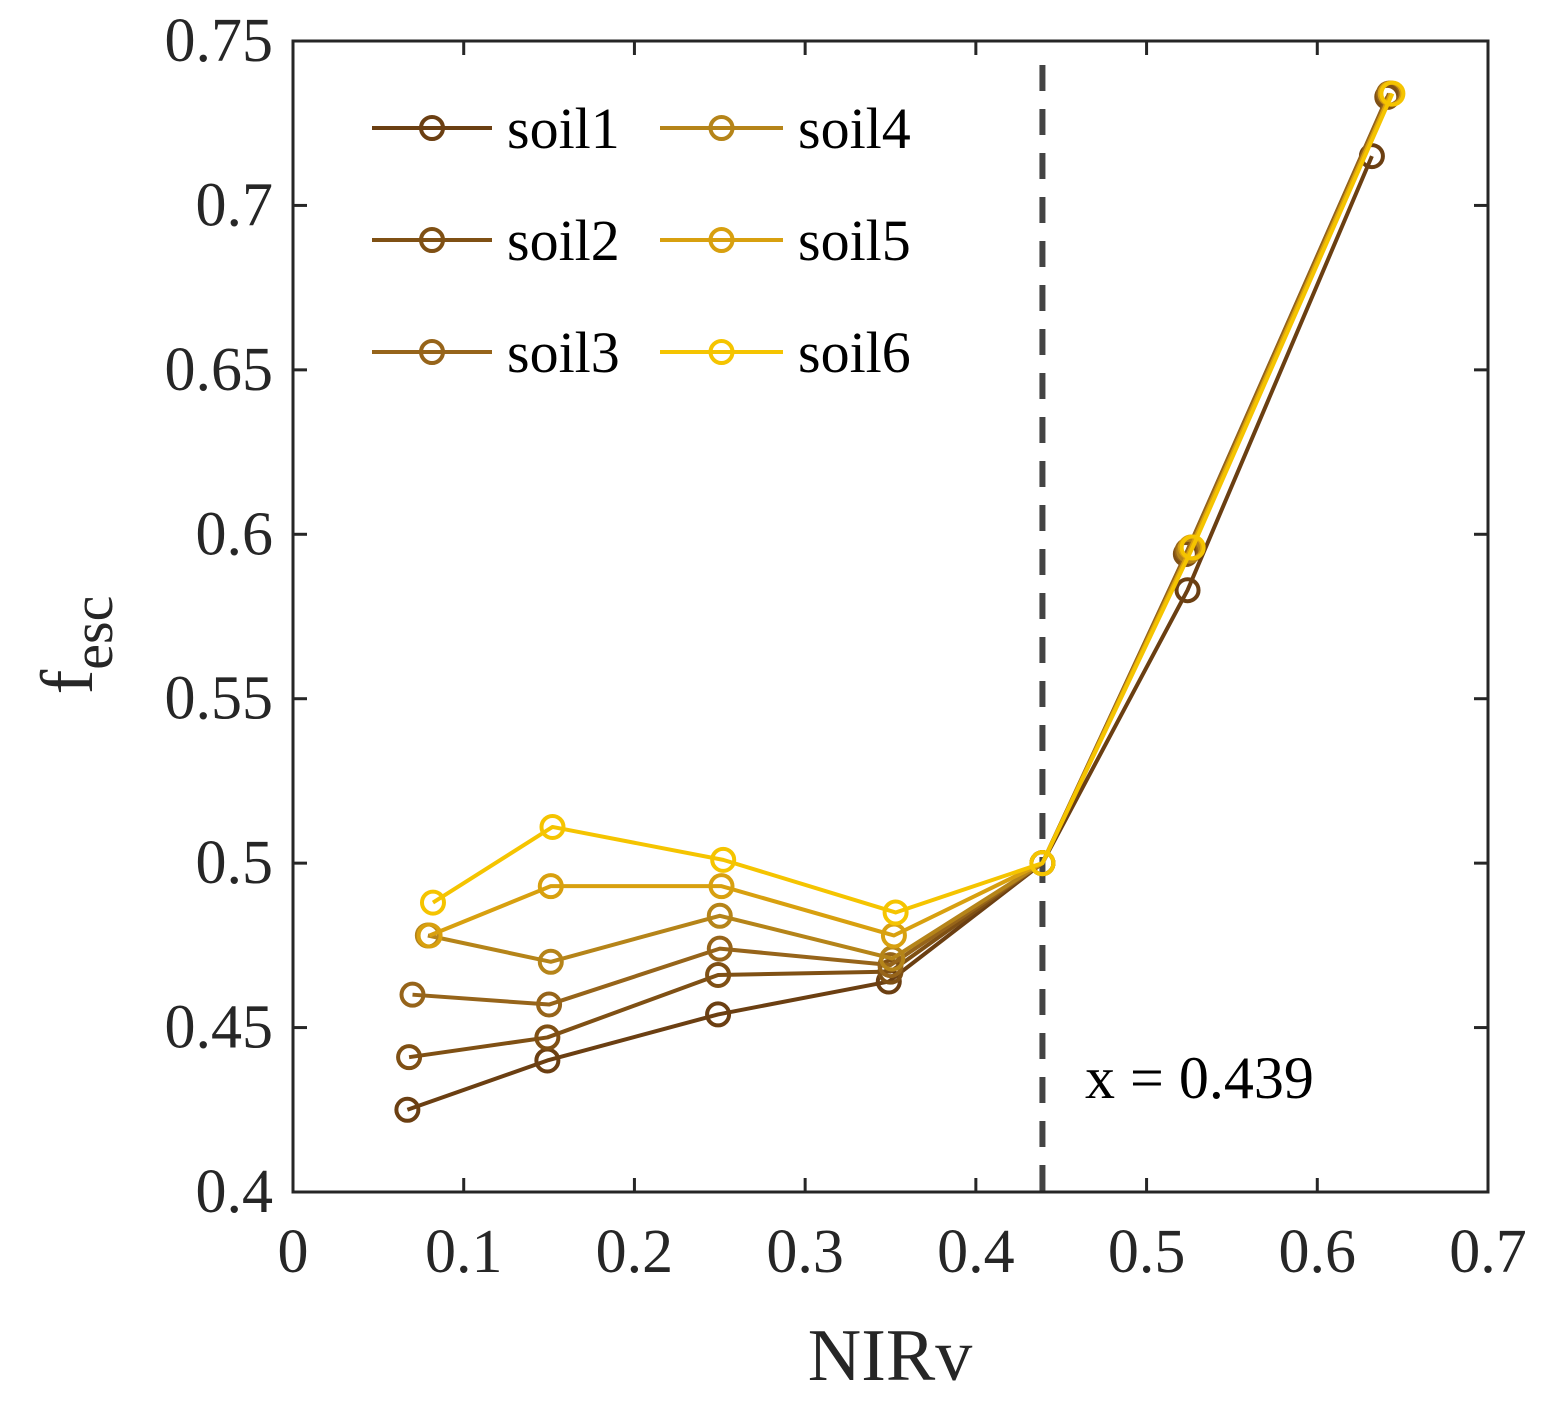 The width and height of the screenshot is (1547, 1405). What do you see at coordinates (563, 128) in the screenshot?
I see `legend-label: soil1` at bounding box center [563, 128].